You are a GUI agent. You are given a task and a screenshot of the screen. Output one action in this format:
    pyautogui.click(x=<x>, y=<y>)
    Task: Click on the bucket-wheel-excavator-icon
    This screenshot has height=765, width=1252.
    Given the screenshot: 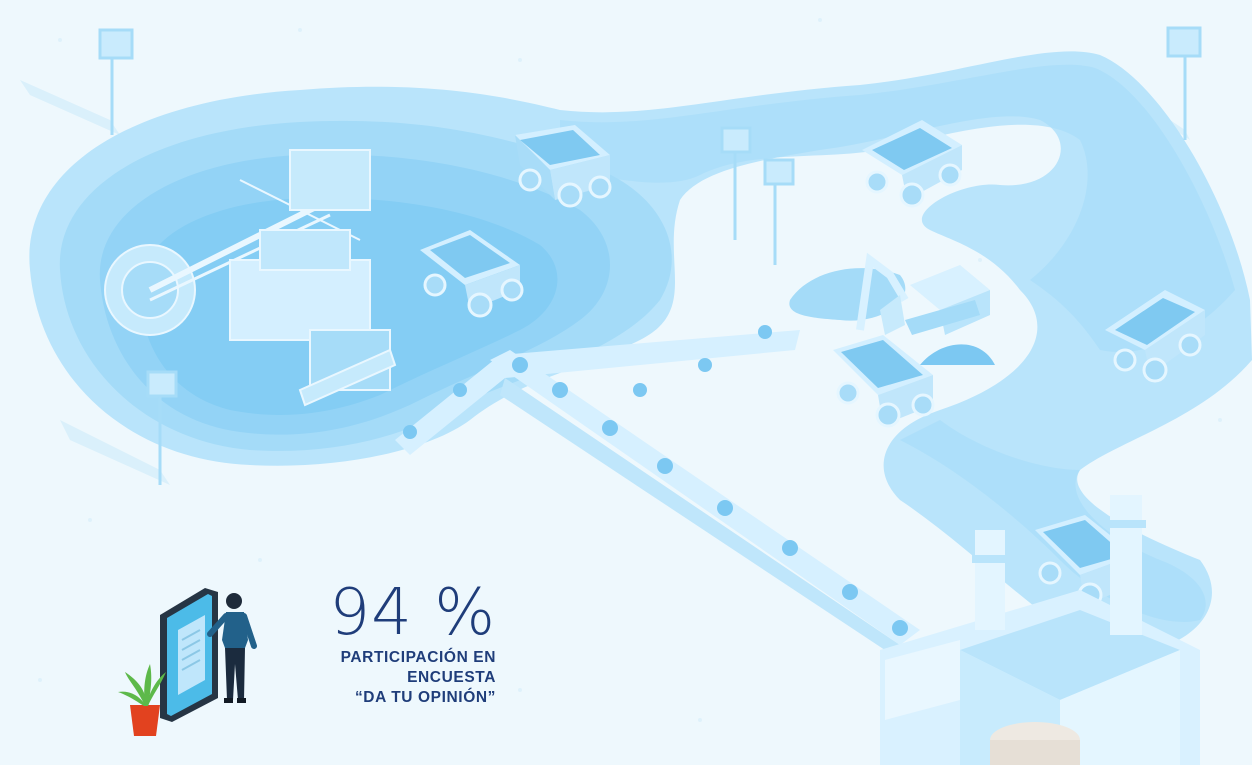 What is the action you would take?
    pyautogui.click(x=250, y=278)
    